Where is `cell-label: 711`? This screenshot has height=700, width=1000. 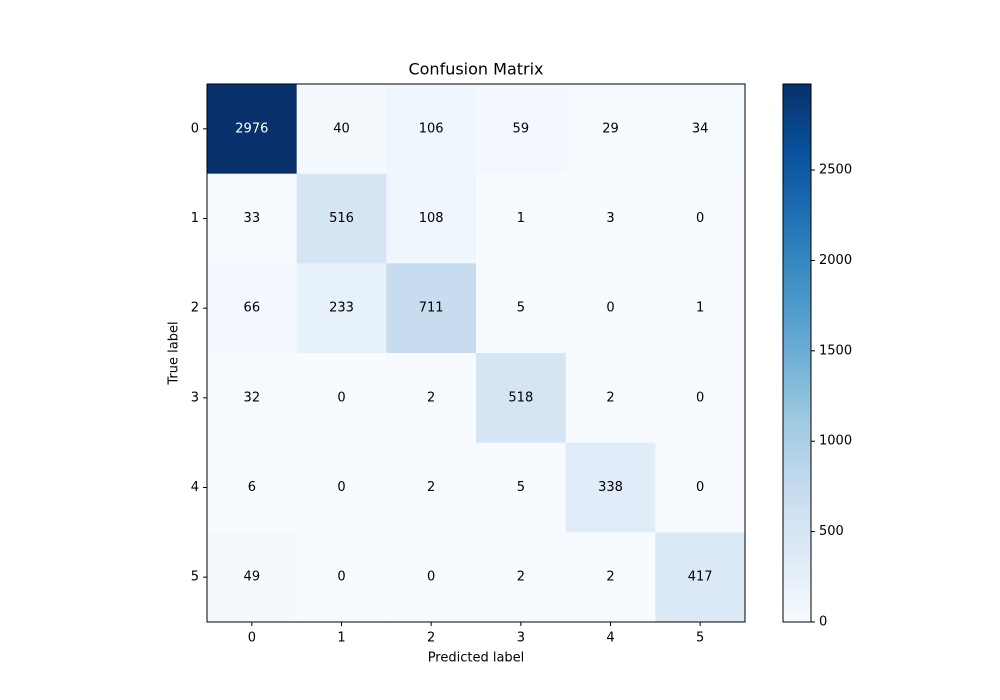
cell-label: 711 is located at coordinates (431, 308).